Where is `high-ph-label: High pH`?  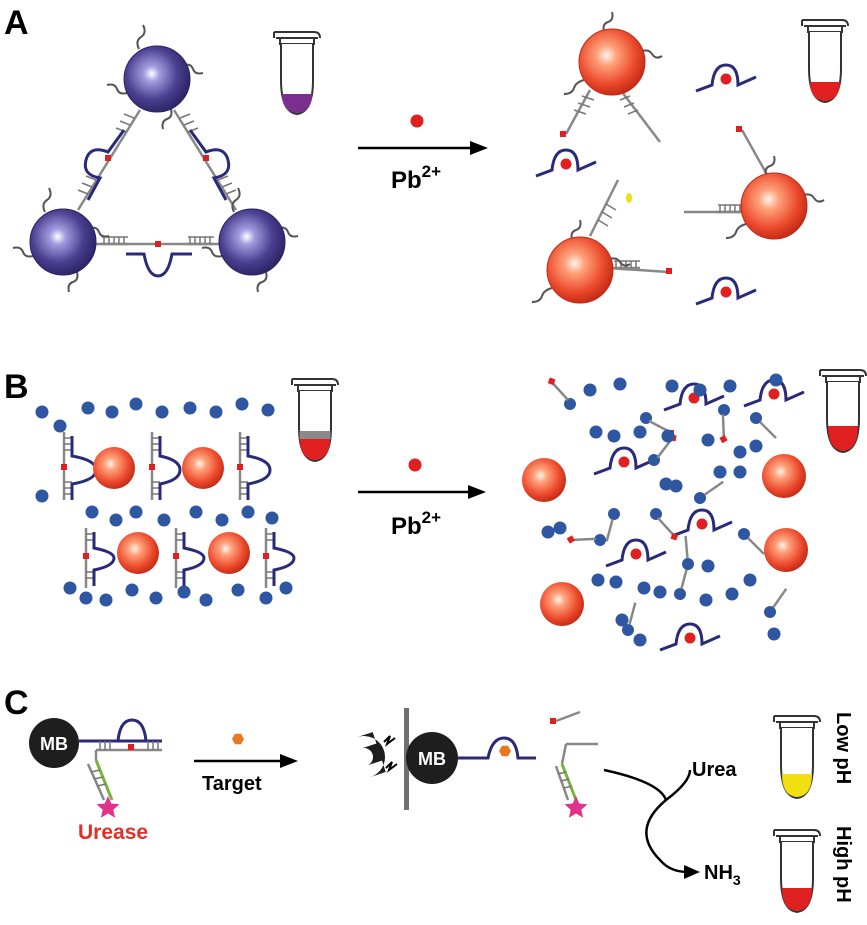 high-ph-label: High pH is located at coordinates (843, 864).